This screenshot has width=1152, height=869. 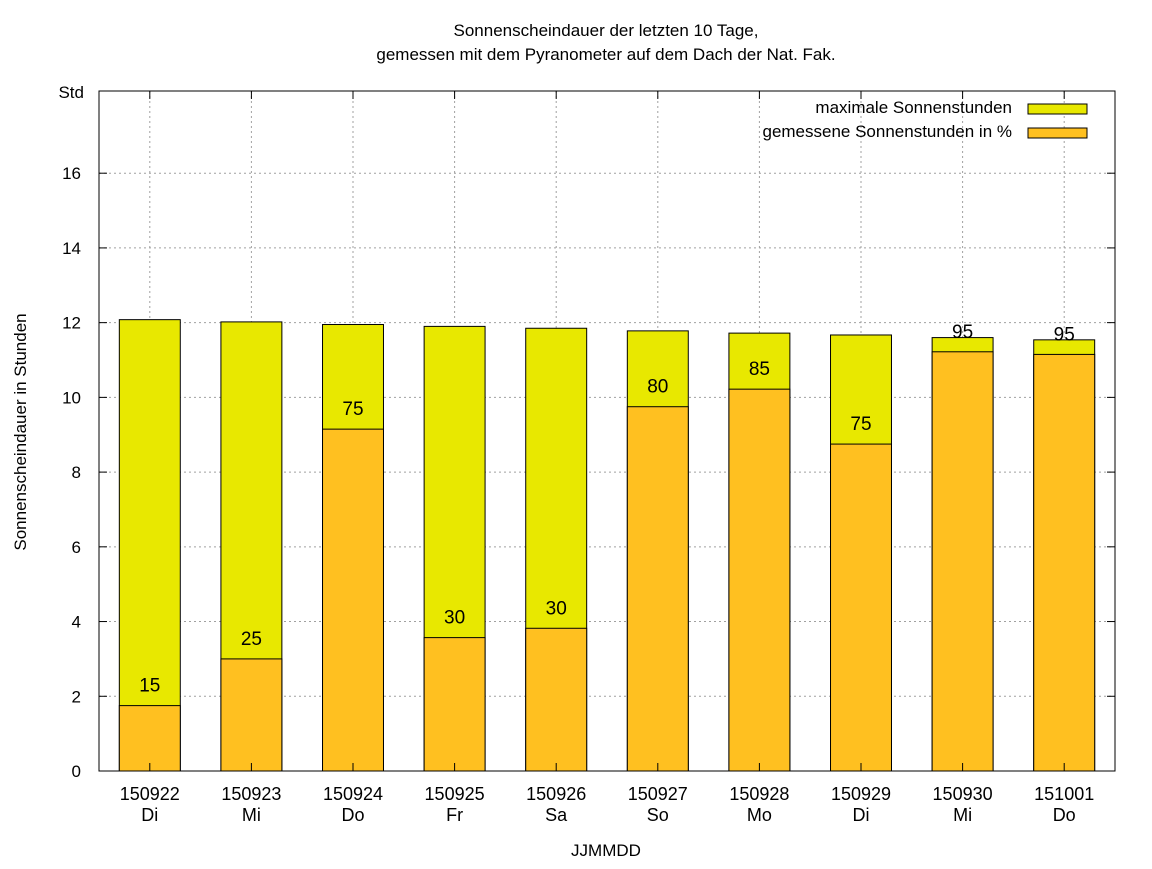 What do you see at coordinates (76, 547) in the screenshot?
I see `y-tick-label: 6` at bounding box center [76, 547].